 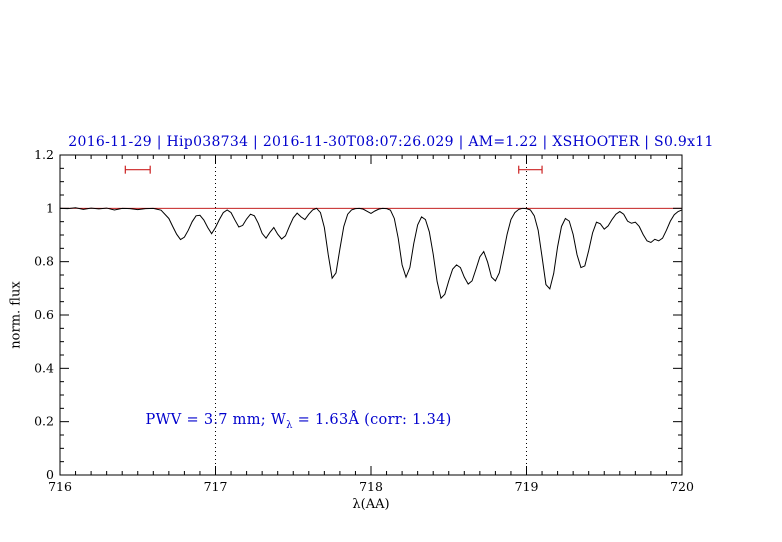 What do you see at coordinates (44, 314) in the screenshot?
I see `y-tick-label: 0.6` at bounding box center [44, 314].